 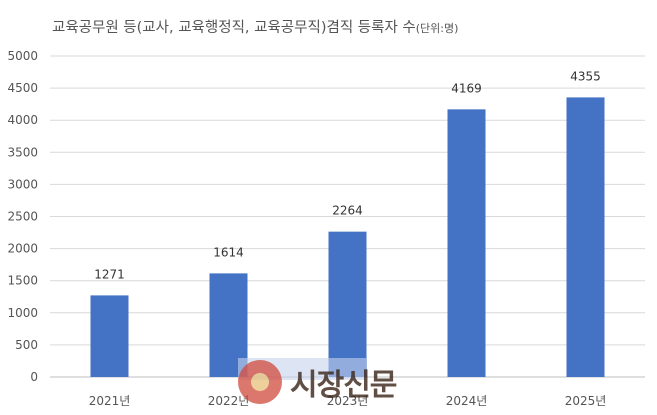 I want to click on y-tick-label: 3000, so click(x=22, y=184).